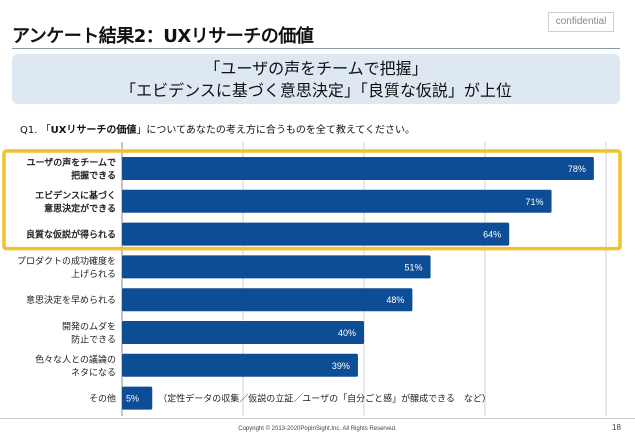  Describe the element at coordinates (75, 359) in the screenshot. I see `category-label: 色々な人との議論の` at that location.